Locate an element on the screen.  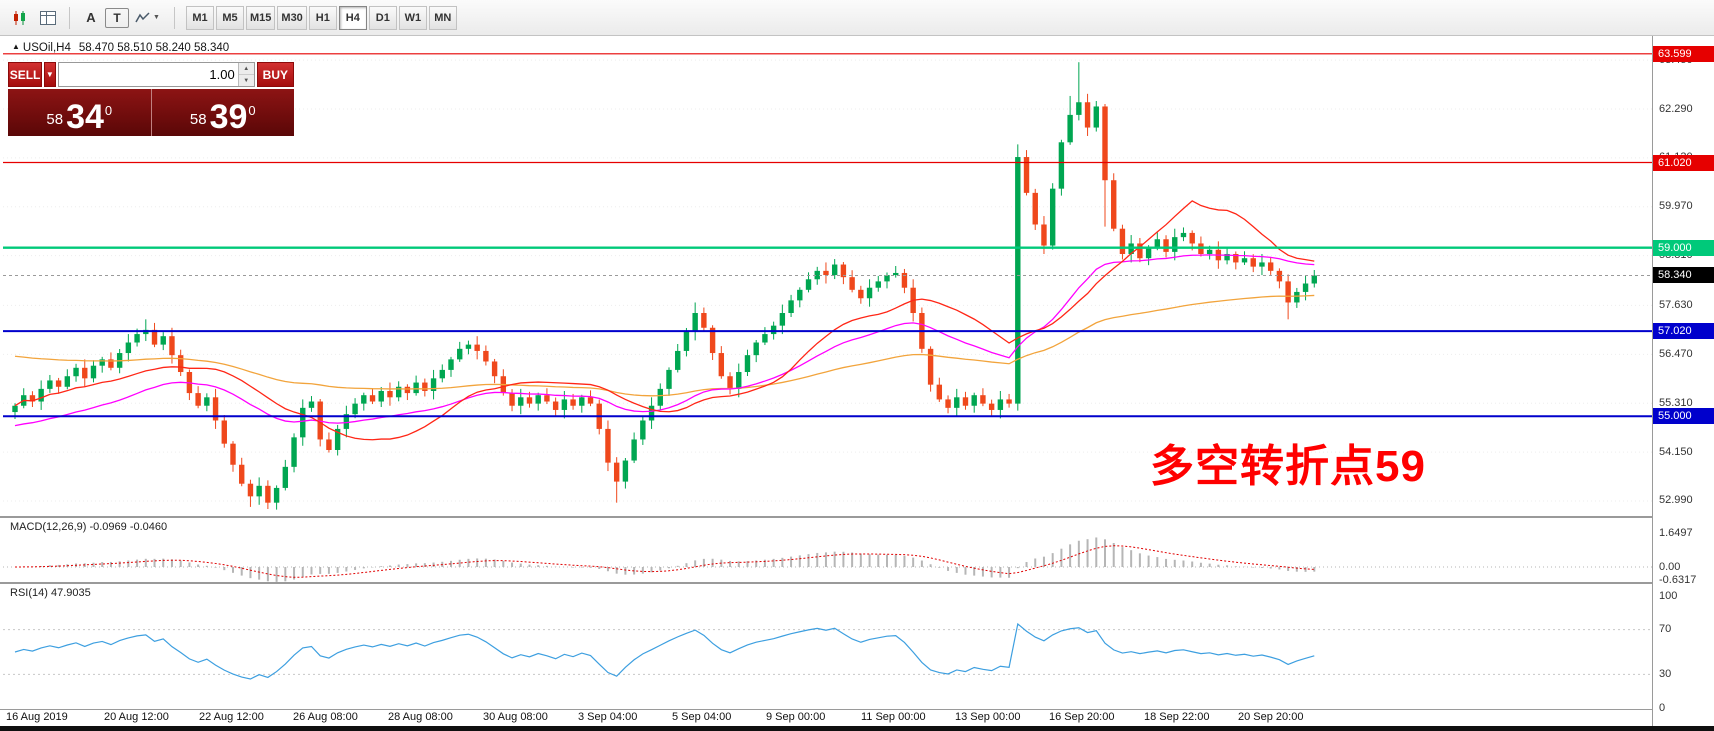
pane-separator is located at coordinates (826, 583).